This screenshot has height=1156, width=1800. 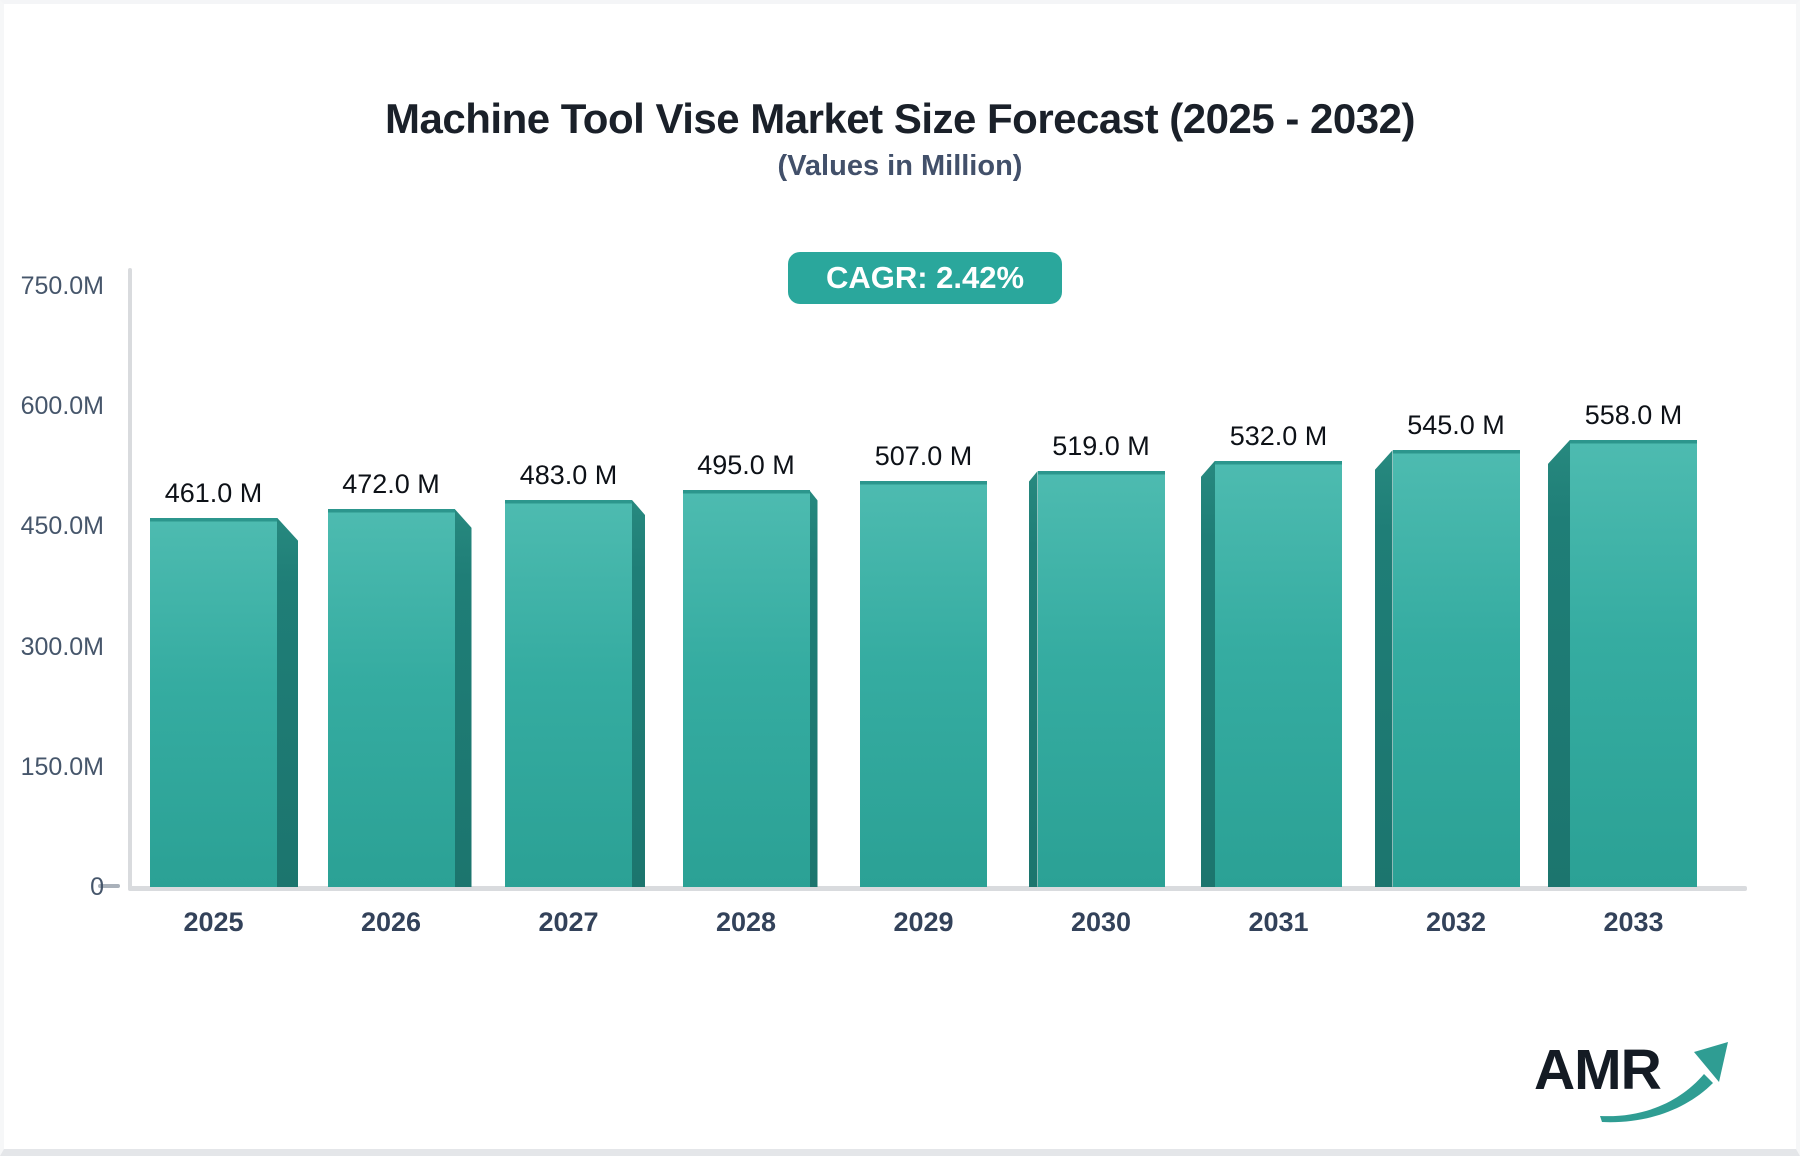 I want to click on bar-value-label: 532.0 M, so click(x=1278, y=435).